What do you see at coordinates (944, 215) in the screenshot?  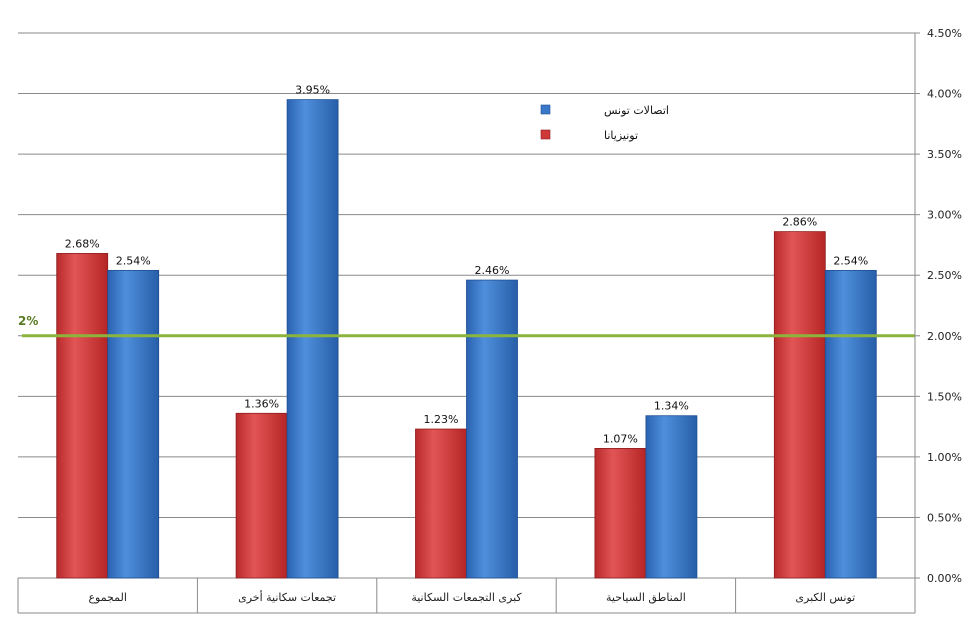 I see `y-tick-label: 3.00%` at bounding box center [944, 215].